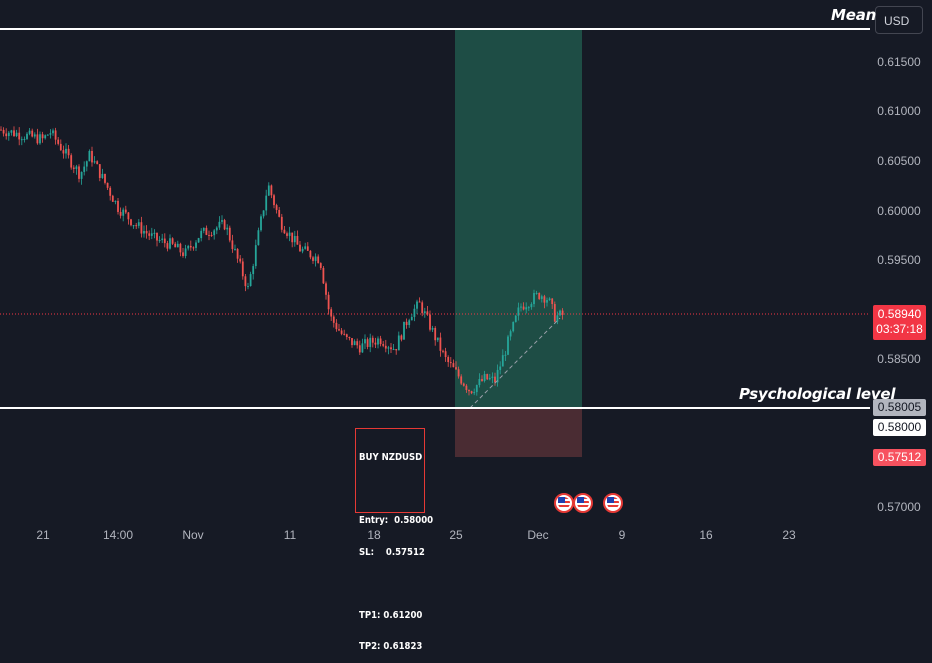  I want to click on currency-button: USD, so click(899, 20).